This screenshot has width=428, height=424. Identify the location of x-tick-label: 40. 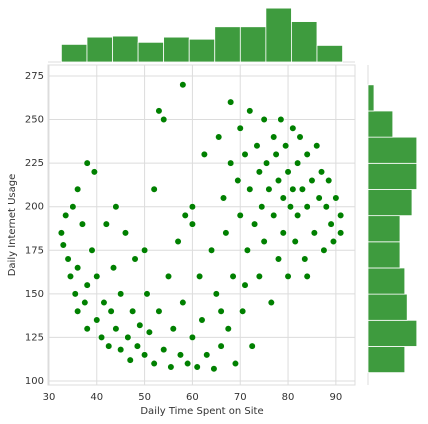
(96, 397).